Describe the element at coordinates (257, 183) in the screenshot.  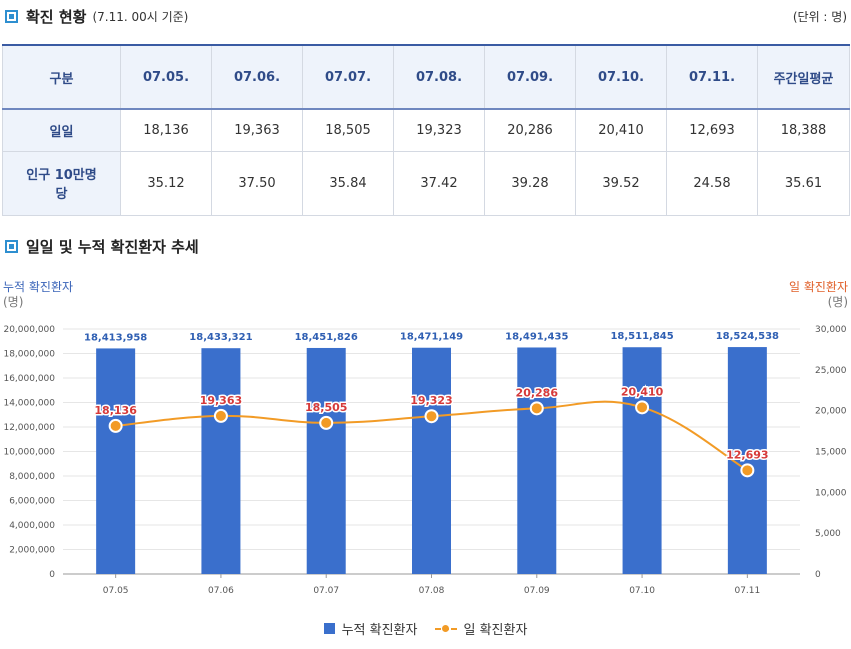
I see `table-cell: 37.50` at that location.